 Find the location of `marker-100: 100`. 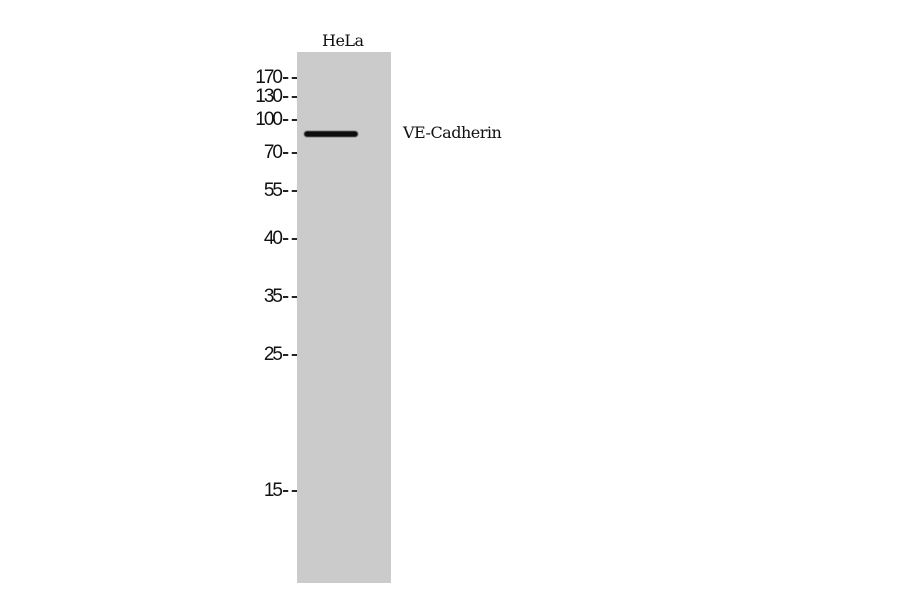

marker-100: 100 is located at coordinates (276, 120).